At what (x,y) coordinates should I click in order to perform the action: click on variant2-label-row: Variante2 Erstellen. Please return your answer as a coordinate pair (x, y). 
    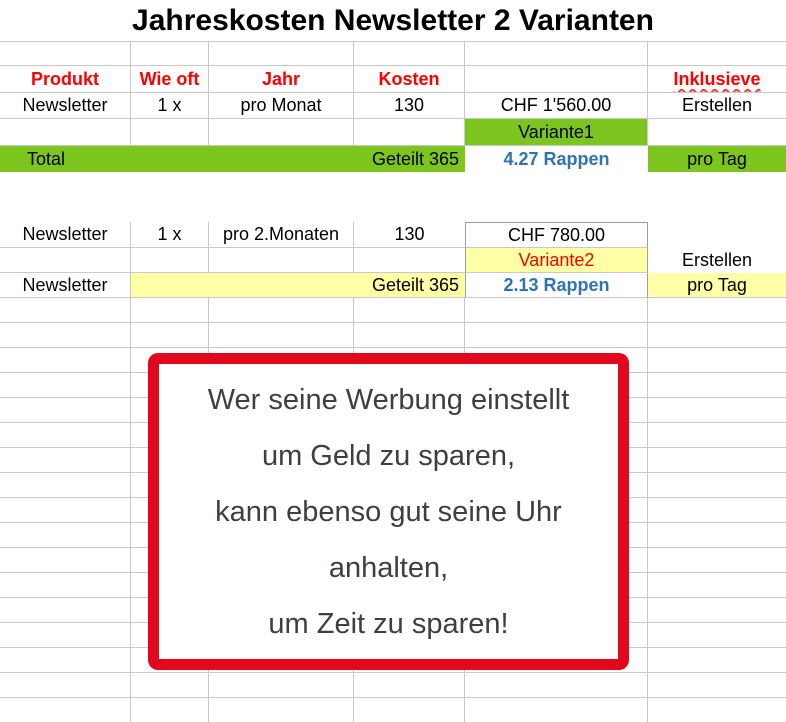
    Looking at the image, I should click on (393, 260).